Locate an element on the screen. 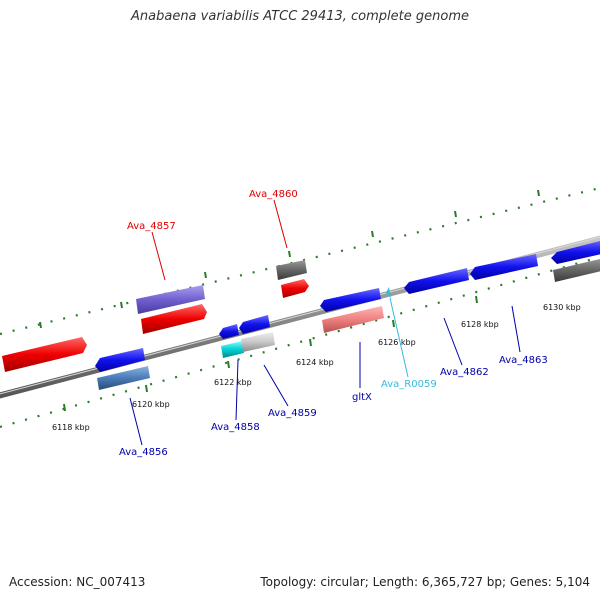 The height and width of the screenshot is (600, 600). gene-arrow-red-left is located at coordinates (44, 354).